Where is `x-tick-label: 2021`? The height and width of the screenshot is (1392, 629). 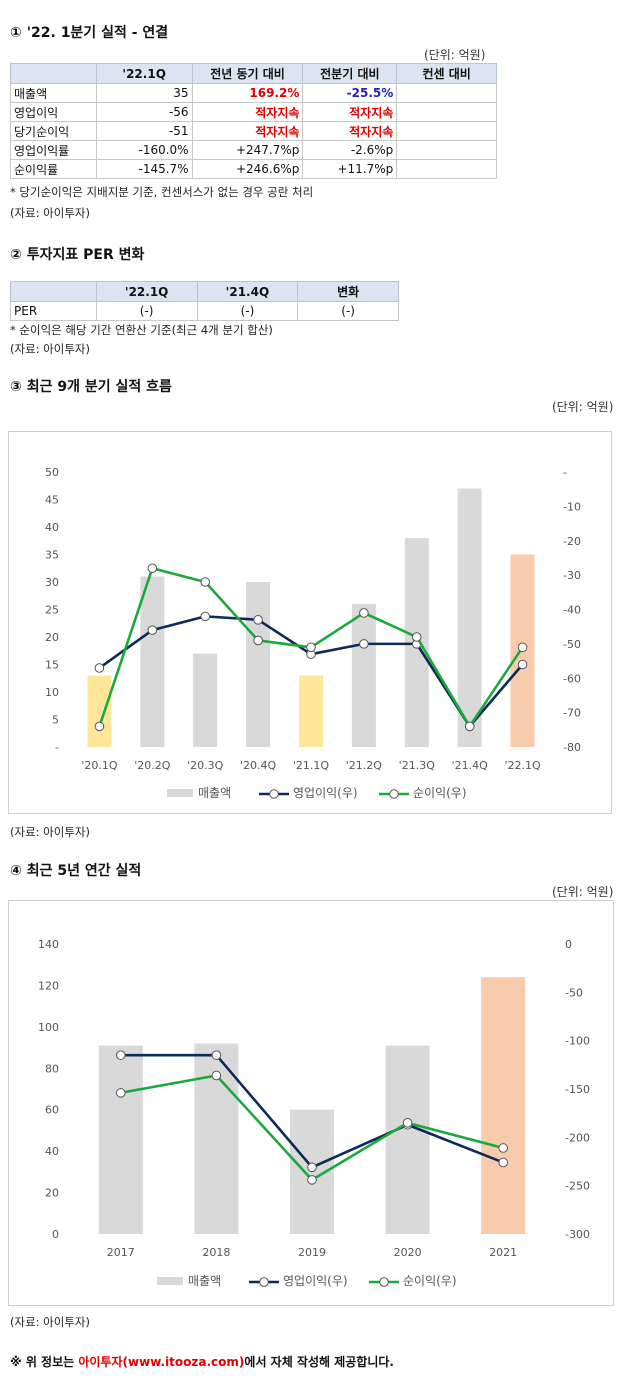
x-tick-label: 2021 is located at coordinates (503, 1252).